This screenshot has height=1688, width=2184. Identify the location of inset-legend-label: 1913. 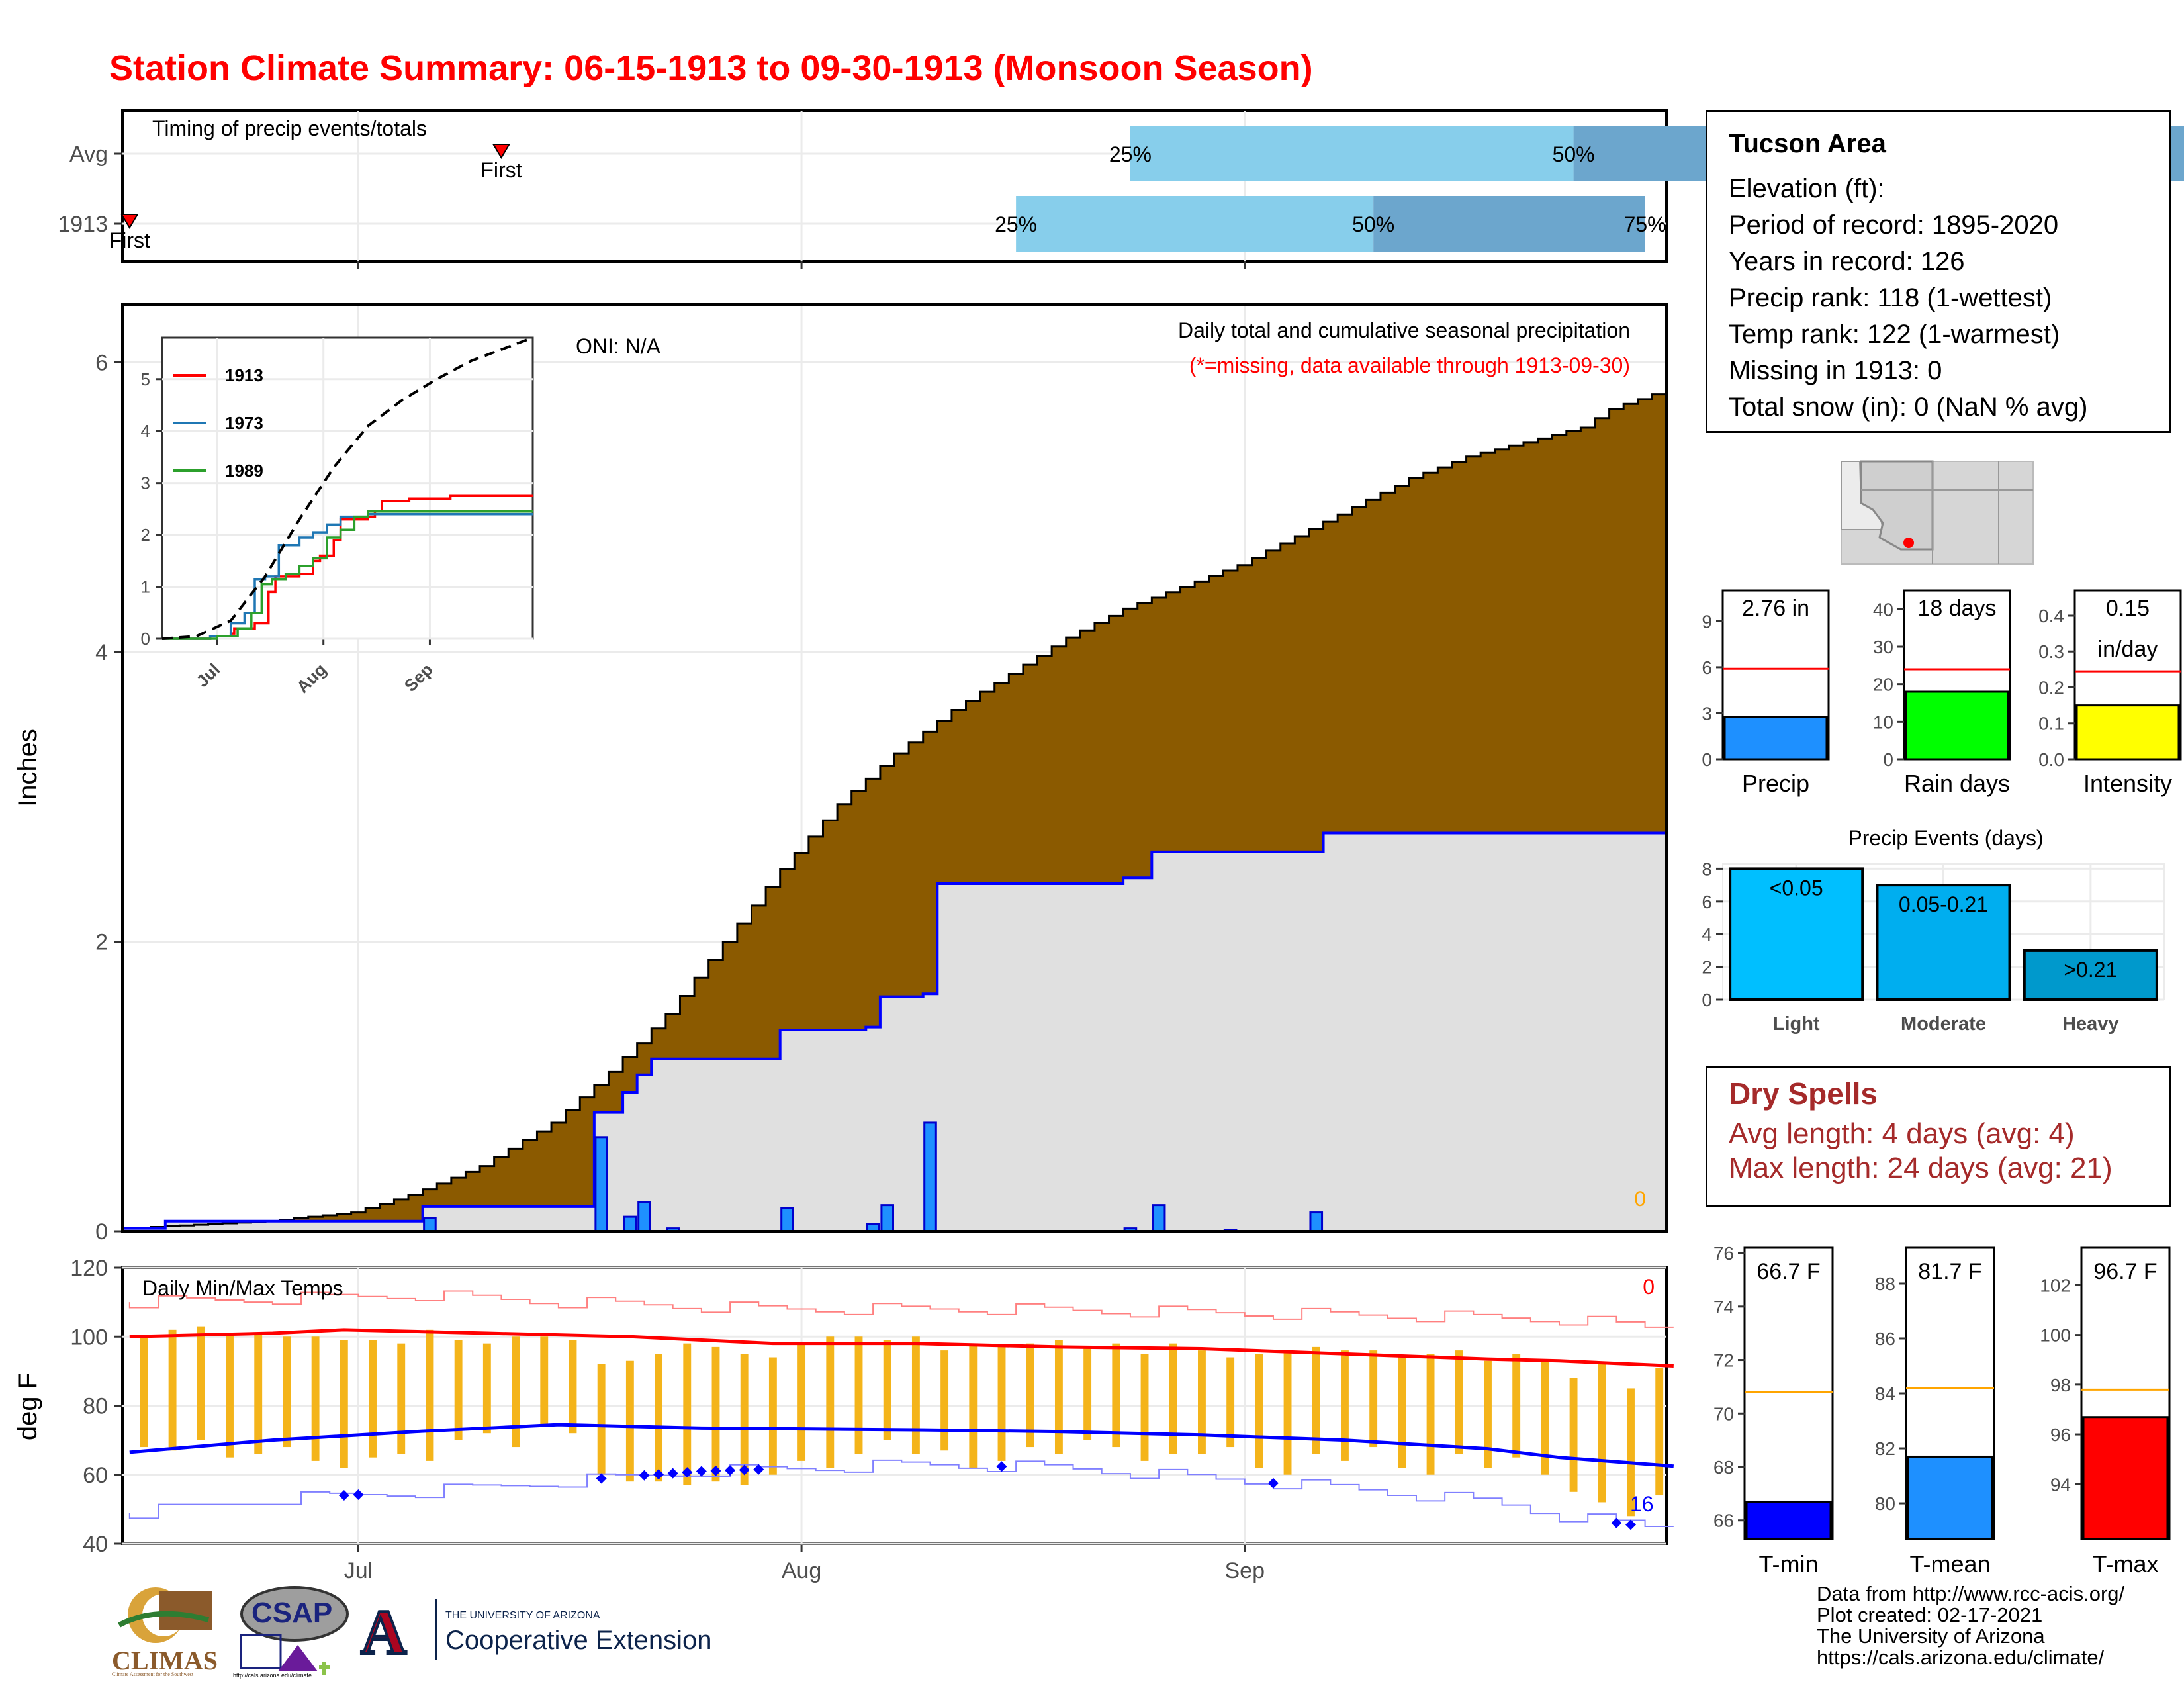
(244, 375).